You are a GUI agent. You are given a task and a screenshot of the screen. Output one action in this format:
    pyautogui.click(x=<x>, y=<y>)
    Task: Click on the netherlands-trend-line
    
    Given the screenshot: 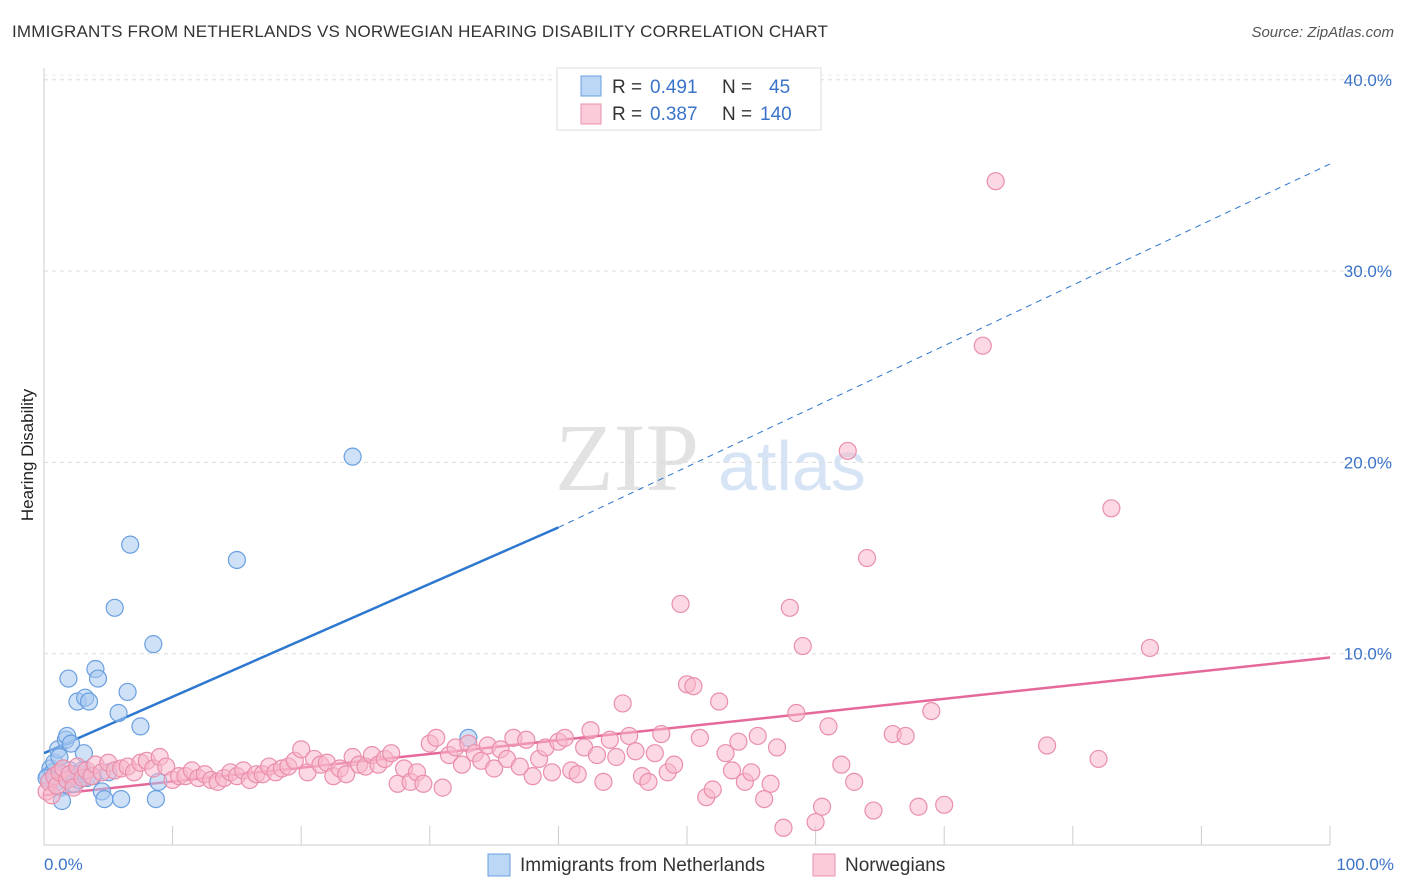 What is the action you would take?
    pyautogui.click(x=301, y=640)
    